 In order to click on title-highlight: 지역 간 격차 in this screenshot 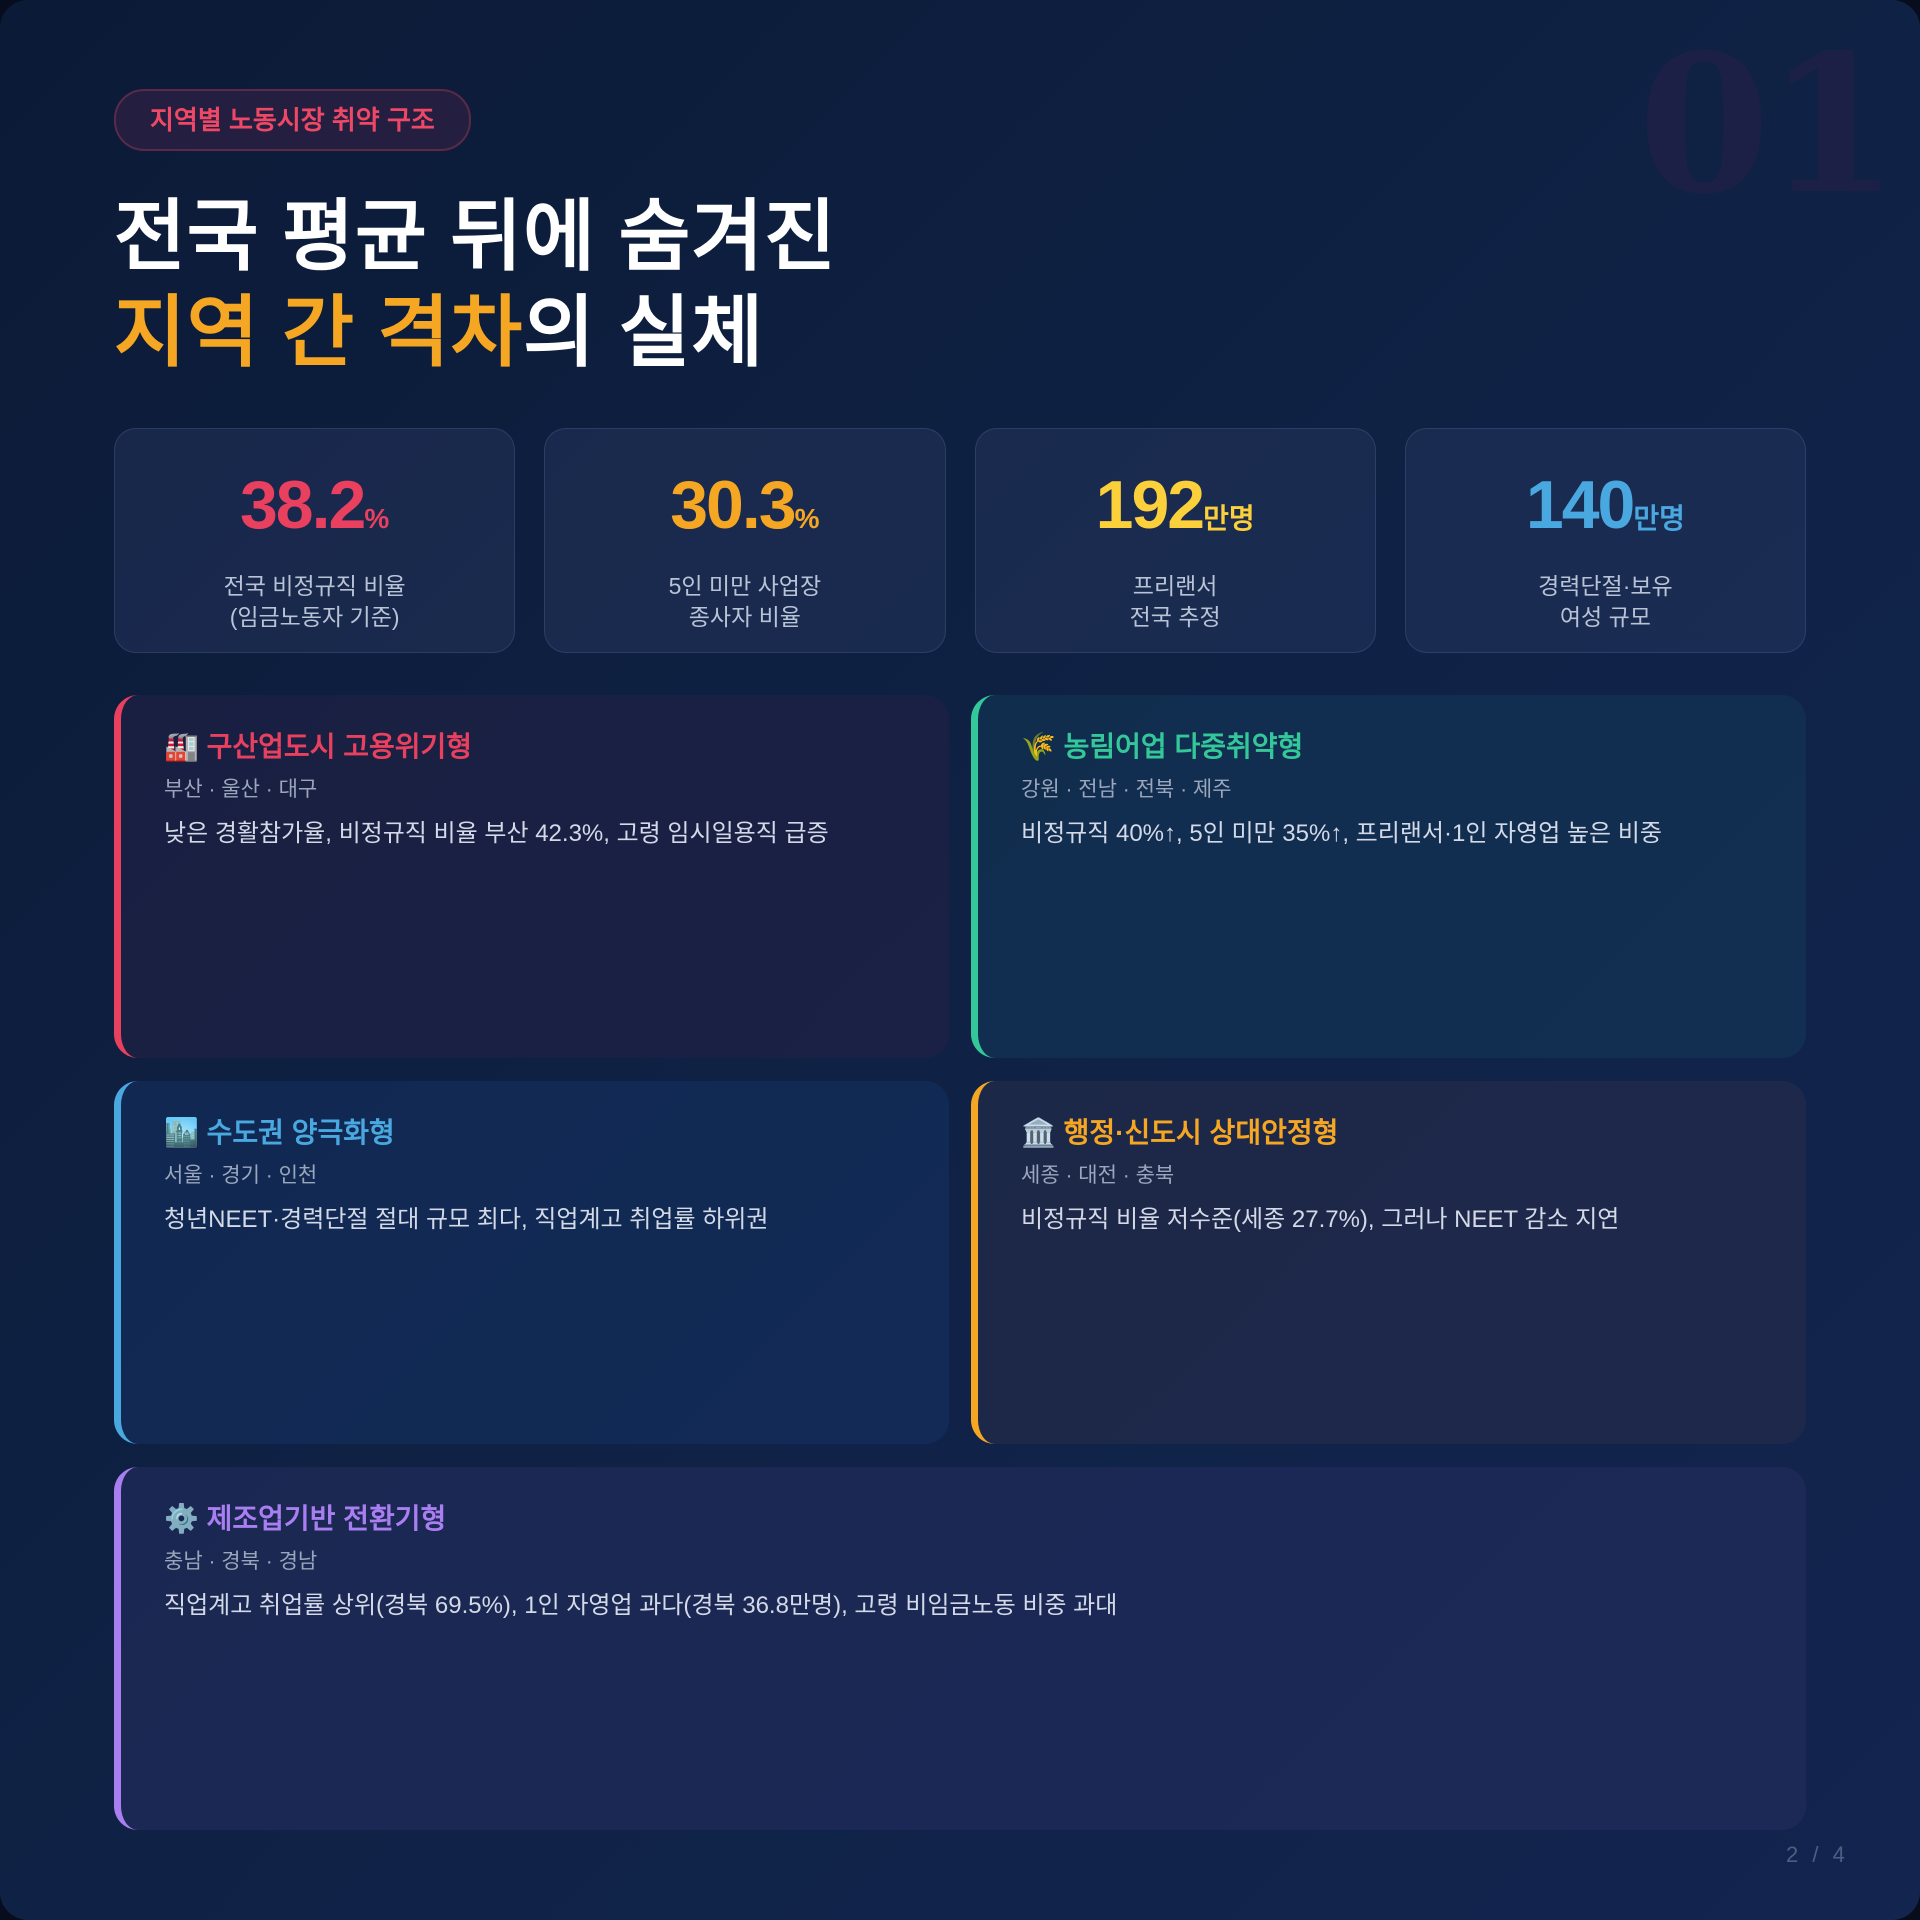, I will do `click(319, 332)`.